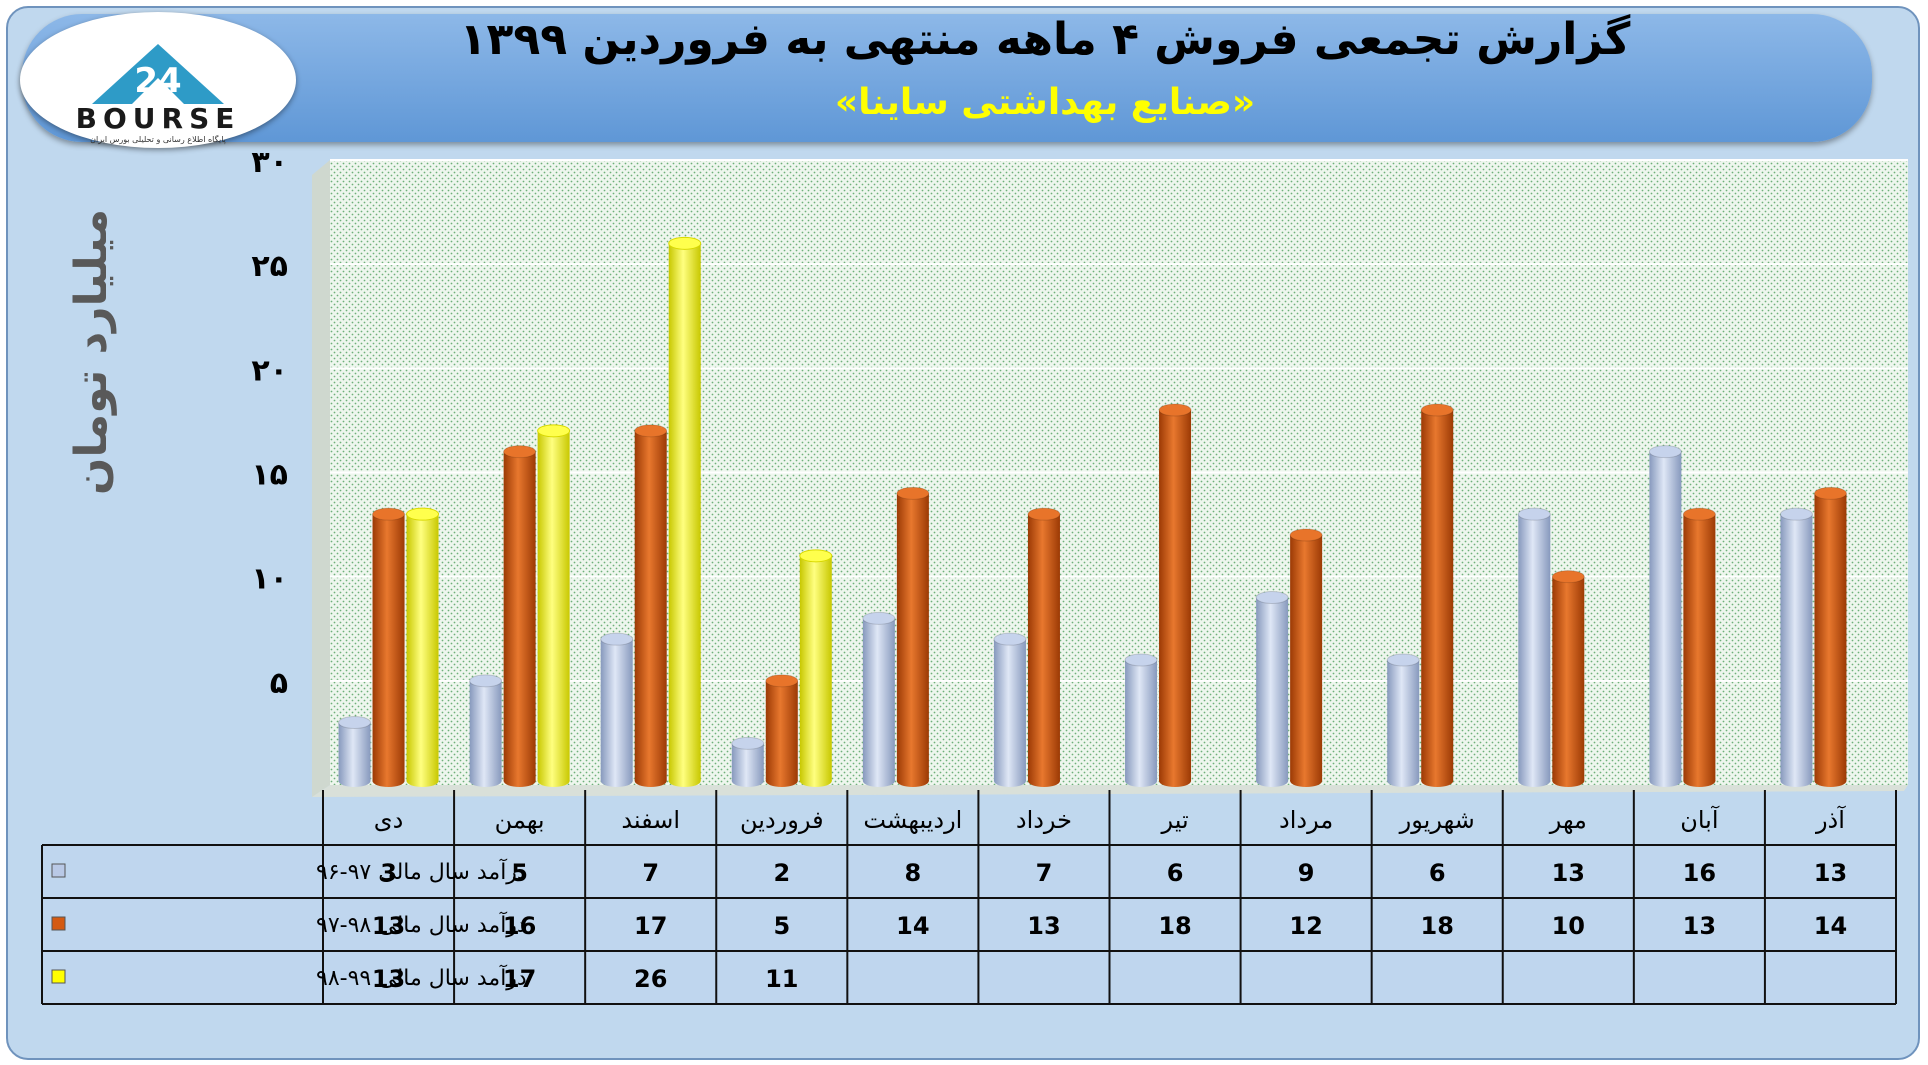  What do you see at coordinates (1306, 873) in the screenshot?
I see `data-label: 9` at bounding box center [1306, 873].